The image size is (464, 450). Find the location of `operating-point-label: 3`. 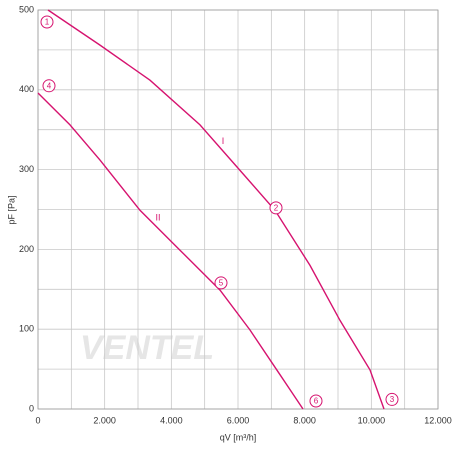

operating-point-label: 3 is located at coordinates (392, 399).